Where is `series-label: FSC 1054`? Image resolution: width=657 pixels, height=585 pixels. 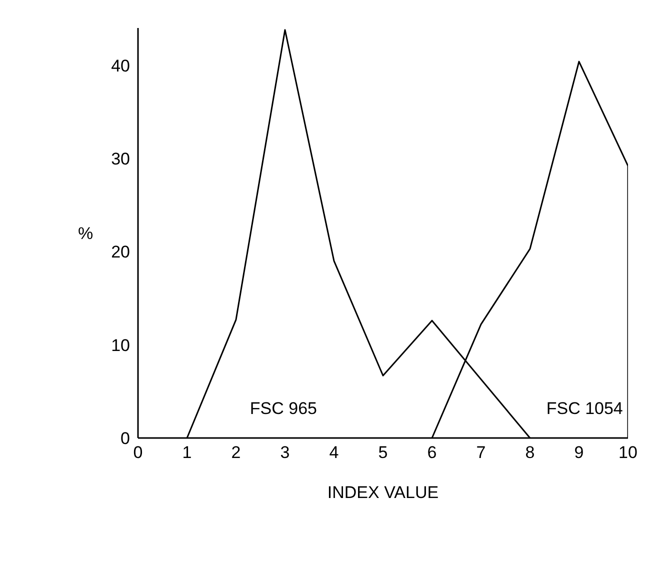
series-label: FSC 1054 is located at coordinates (584, 409).